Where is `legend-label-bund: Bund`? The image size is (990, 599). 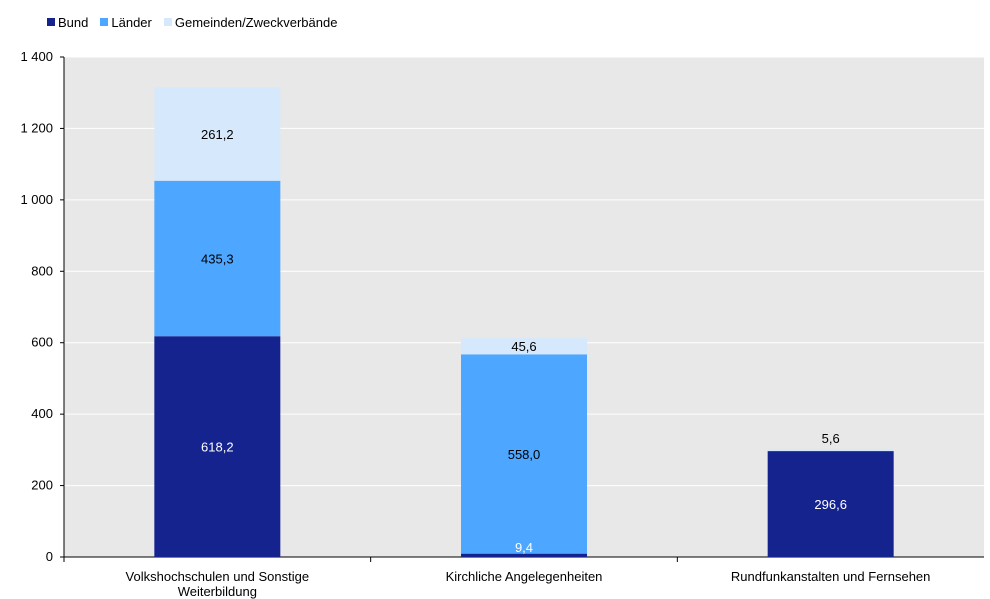
legend-label-bund: Bund is located at coordinates (73, 22).